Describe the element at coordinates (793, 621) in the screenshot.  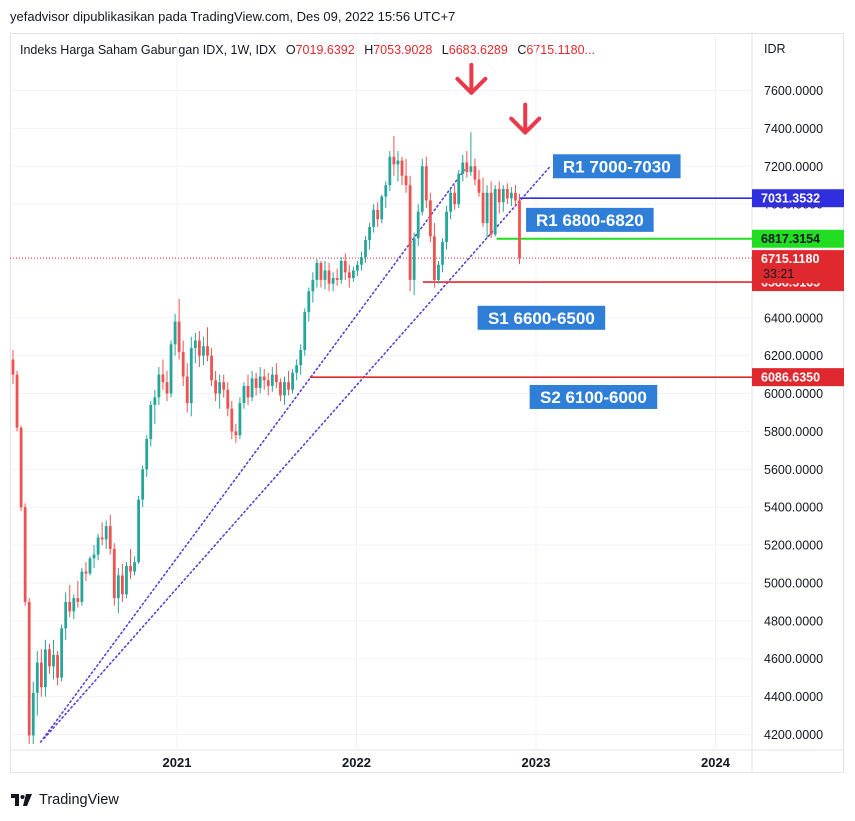
I see `y-tick-label: 4800.0000` at that location.